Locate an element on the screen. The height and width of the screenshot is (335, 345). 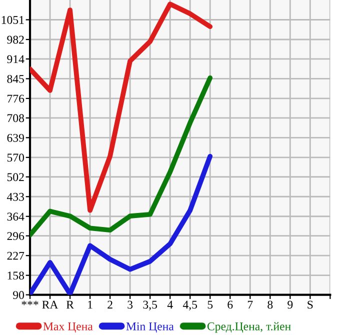
x-tick-label: R is located at coordinates (70, 304).